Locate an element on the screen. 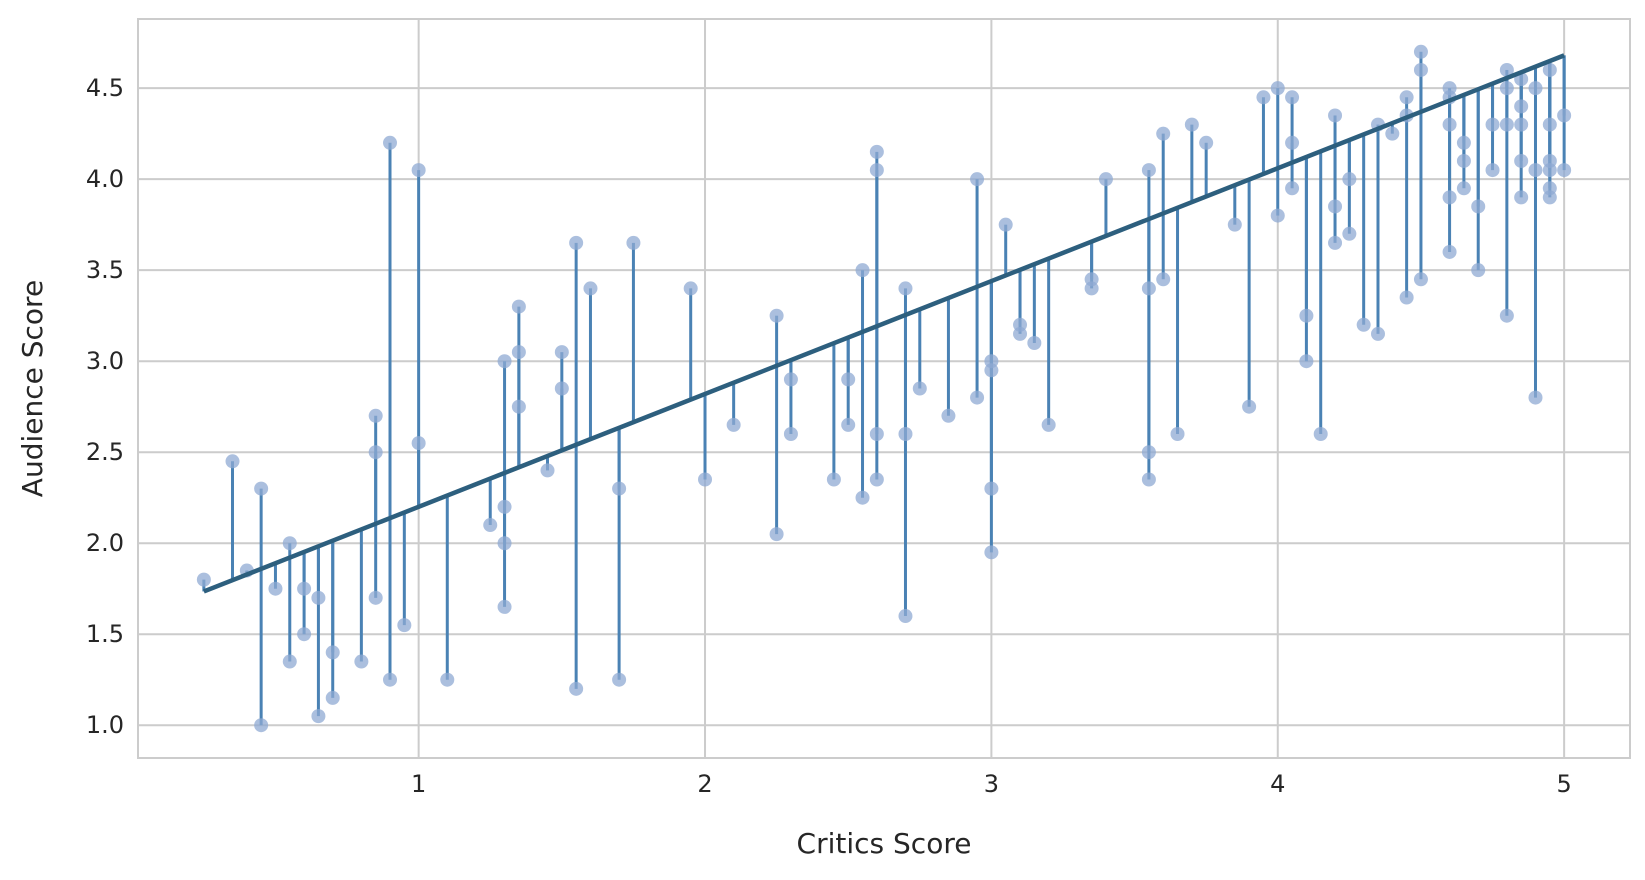 This screenshot has width=1645, height=880. y-tick-label: 1.0 is located at coordinates (105, 725).